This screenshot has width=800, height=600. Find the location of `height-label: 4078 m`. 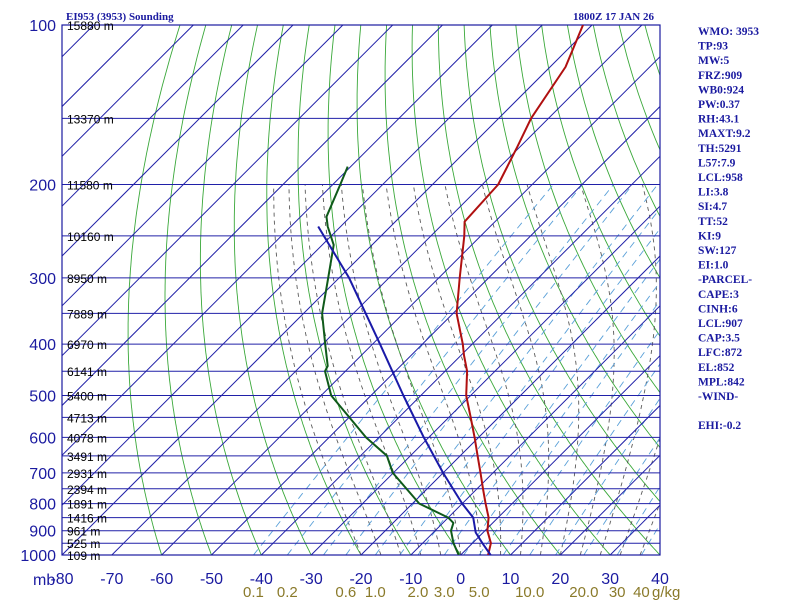

height-label: 4078 m is located at coordinates (87, 438).